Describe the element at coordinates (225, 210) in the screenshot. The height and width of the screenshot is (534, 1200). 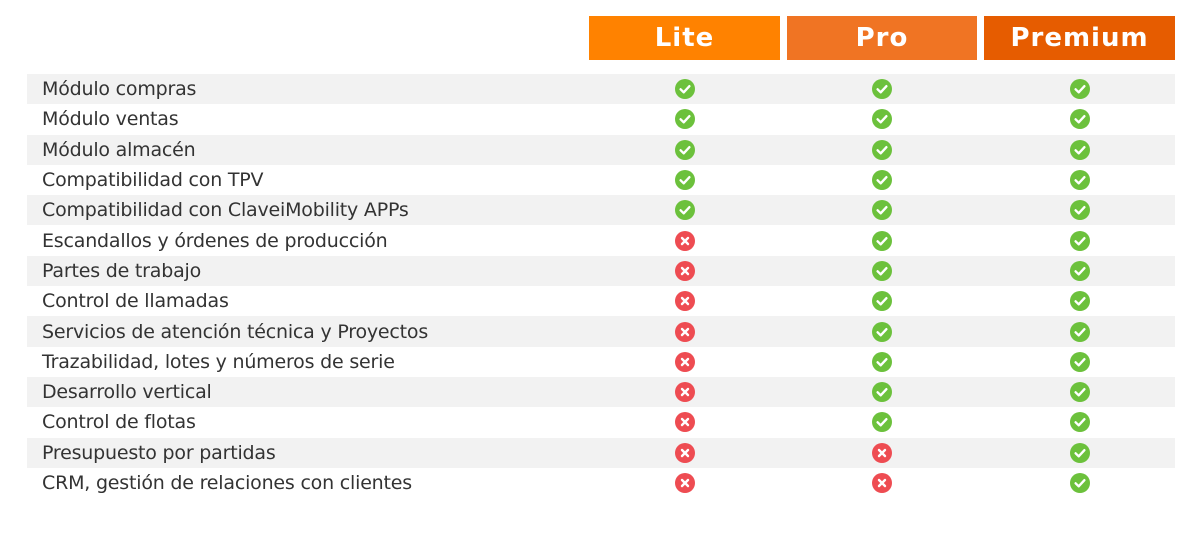
I see `feature-label: Compatibilidad con ClaveiMobility APPs` at that location.